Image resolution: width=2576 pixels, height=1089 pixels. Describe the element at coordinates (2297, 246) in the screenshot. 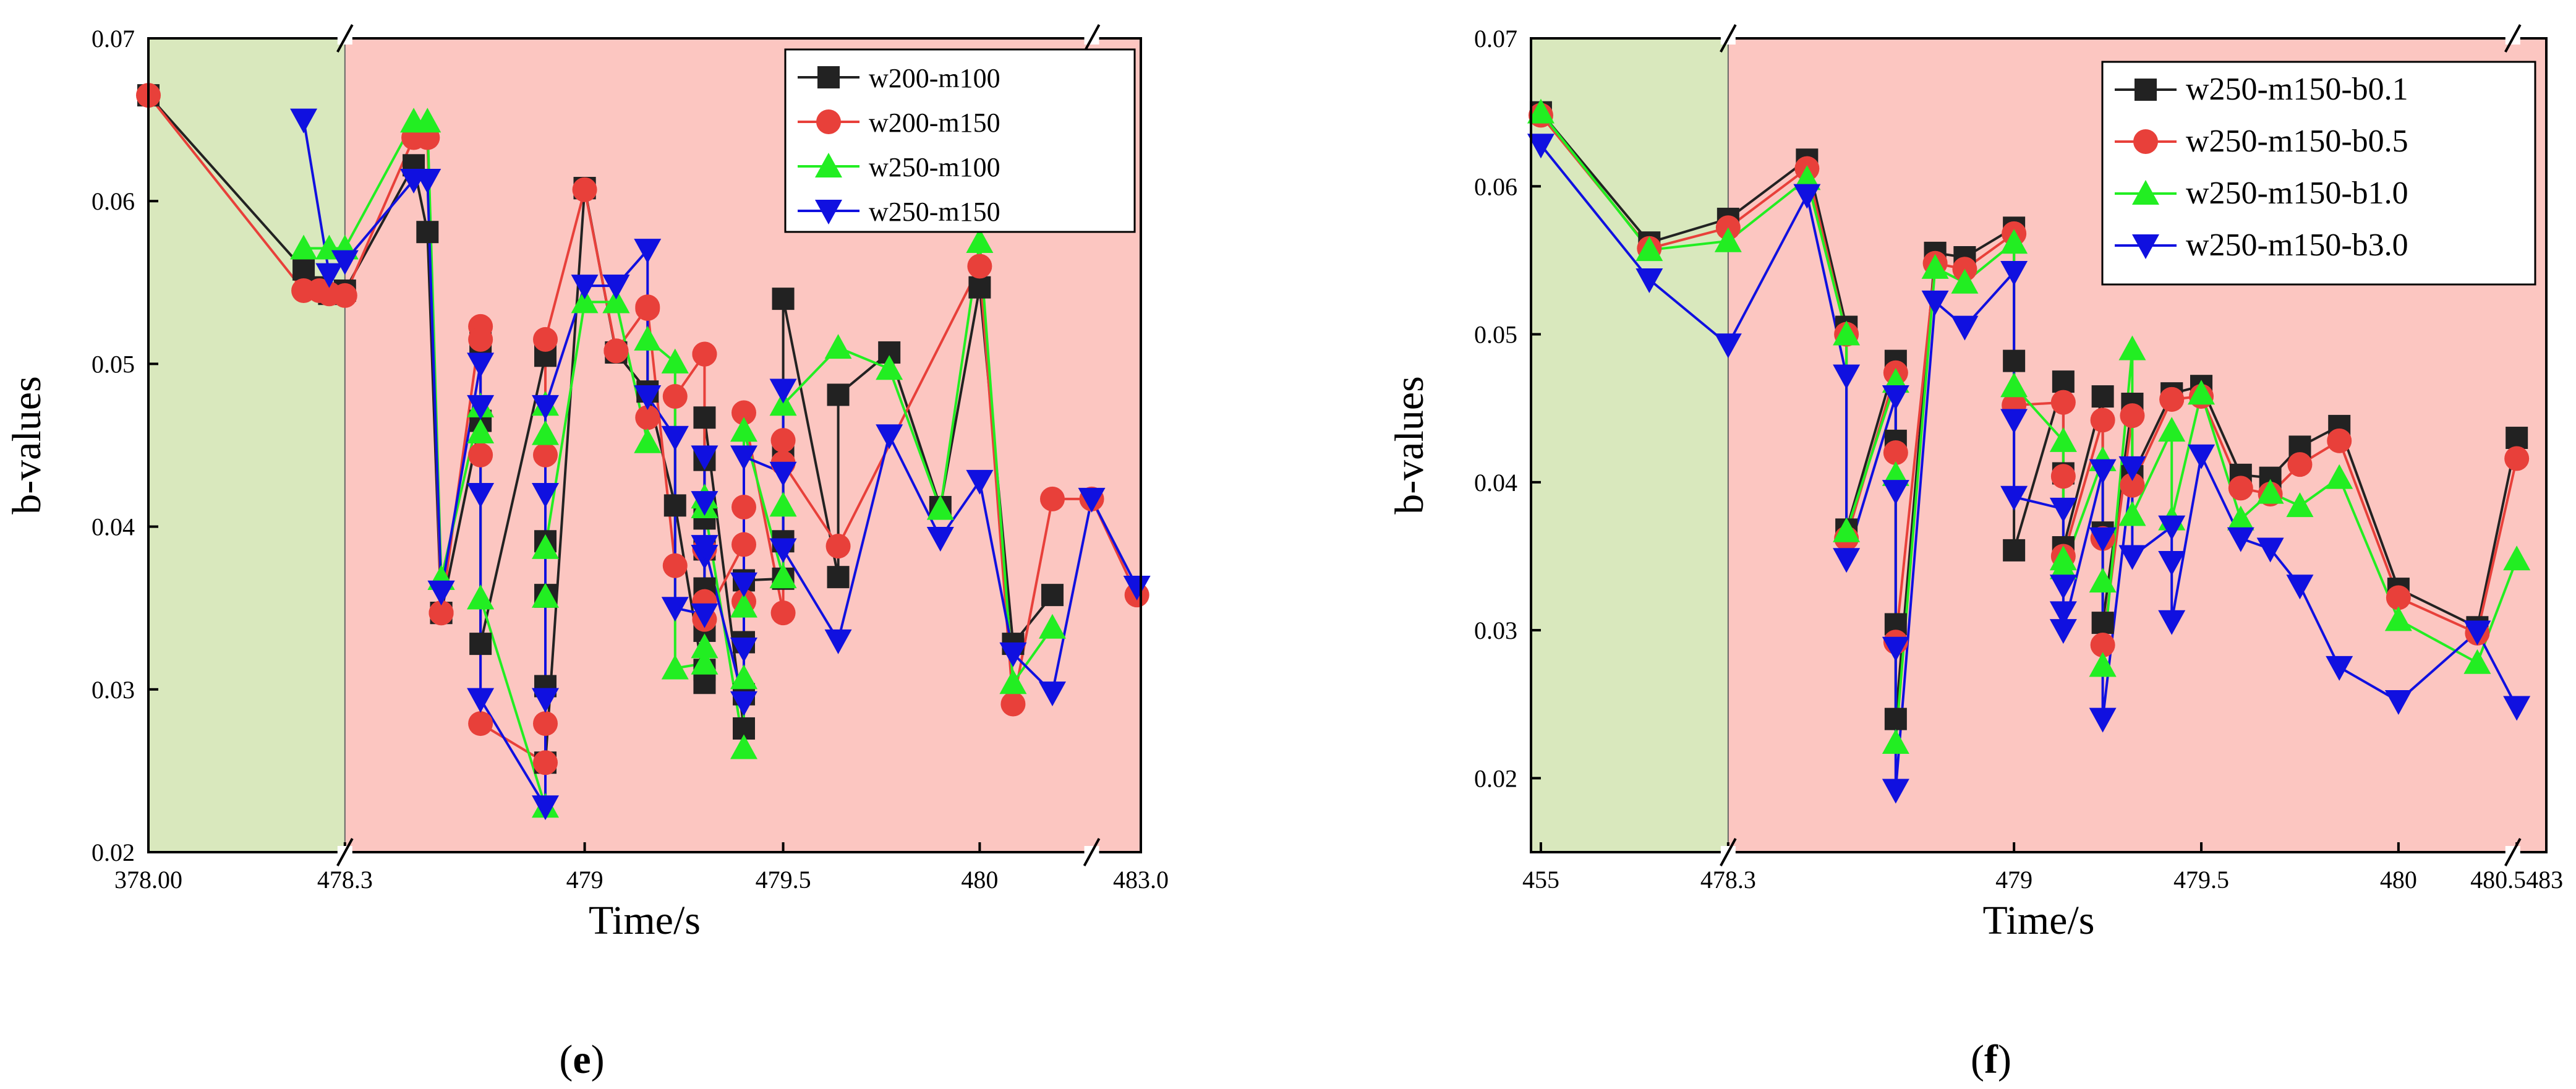

I see `legend-entry: w250-m150-b3.0` at that location.